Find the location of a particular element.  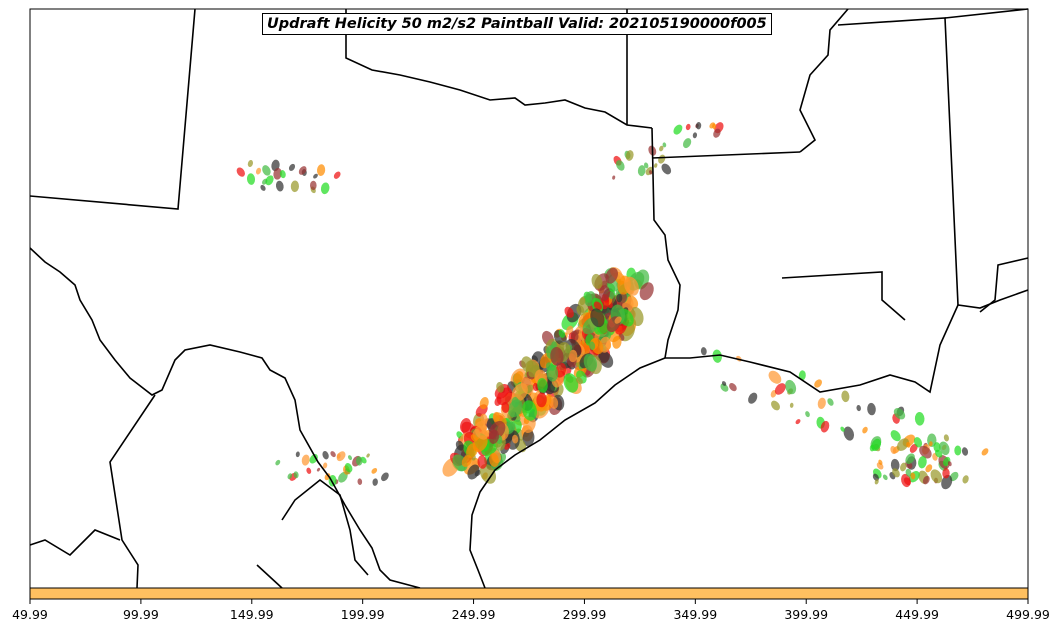

tick-label: 399.99 is located at coordinates (806, 614).